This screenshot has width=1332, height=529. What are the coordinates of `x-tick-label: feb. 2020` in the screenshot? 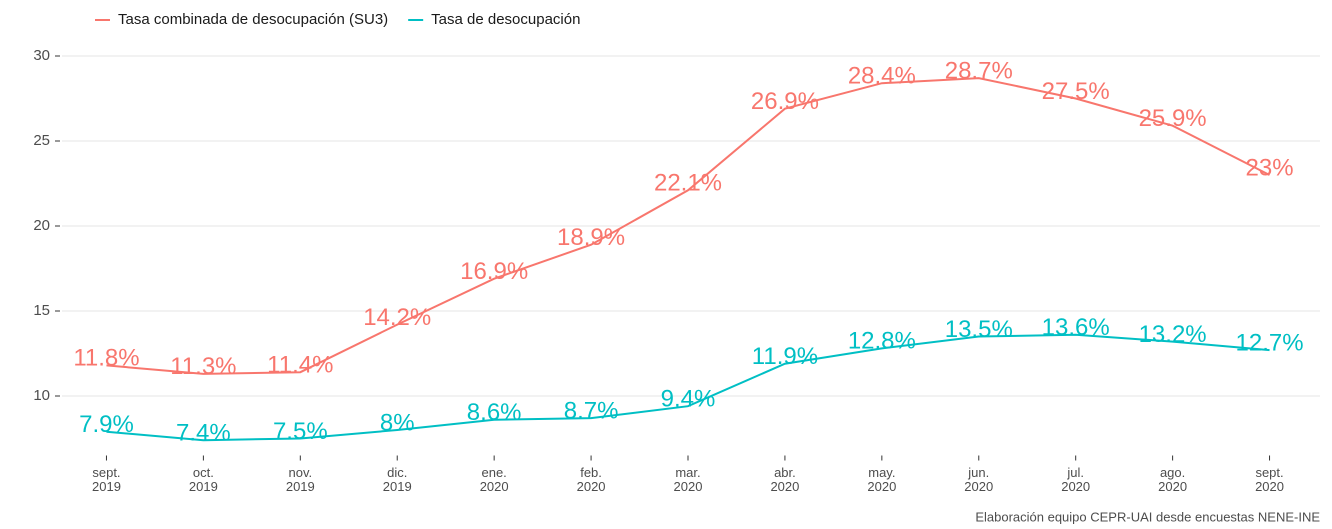 It's located at (591, 479).